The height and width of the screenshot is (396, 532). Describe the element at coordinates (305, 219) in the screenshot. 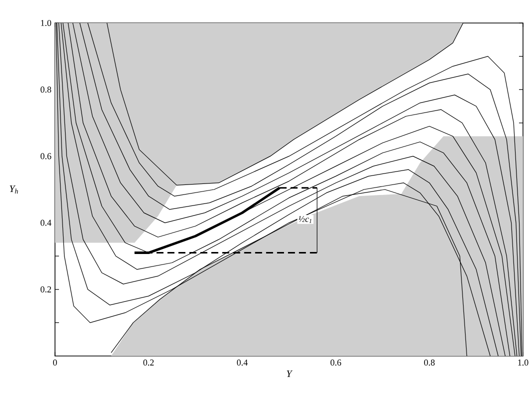

I see `annotation: ½c$_{1}$` at that location.